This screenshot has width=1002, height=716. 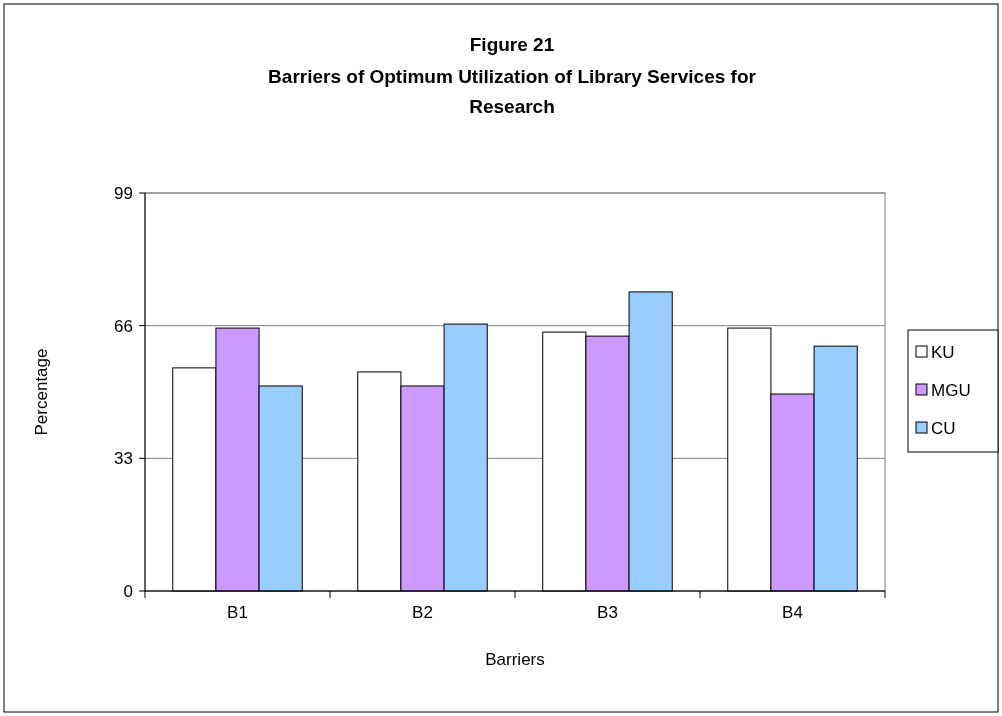 What do you see at coordinates (792, 612) in the screenshot?
I see `x-tick-label: B4` at bounding box center [792, 612].